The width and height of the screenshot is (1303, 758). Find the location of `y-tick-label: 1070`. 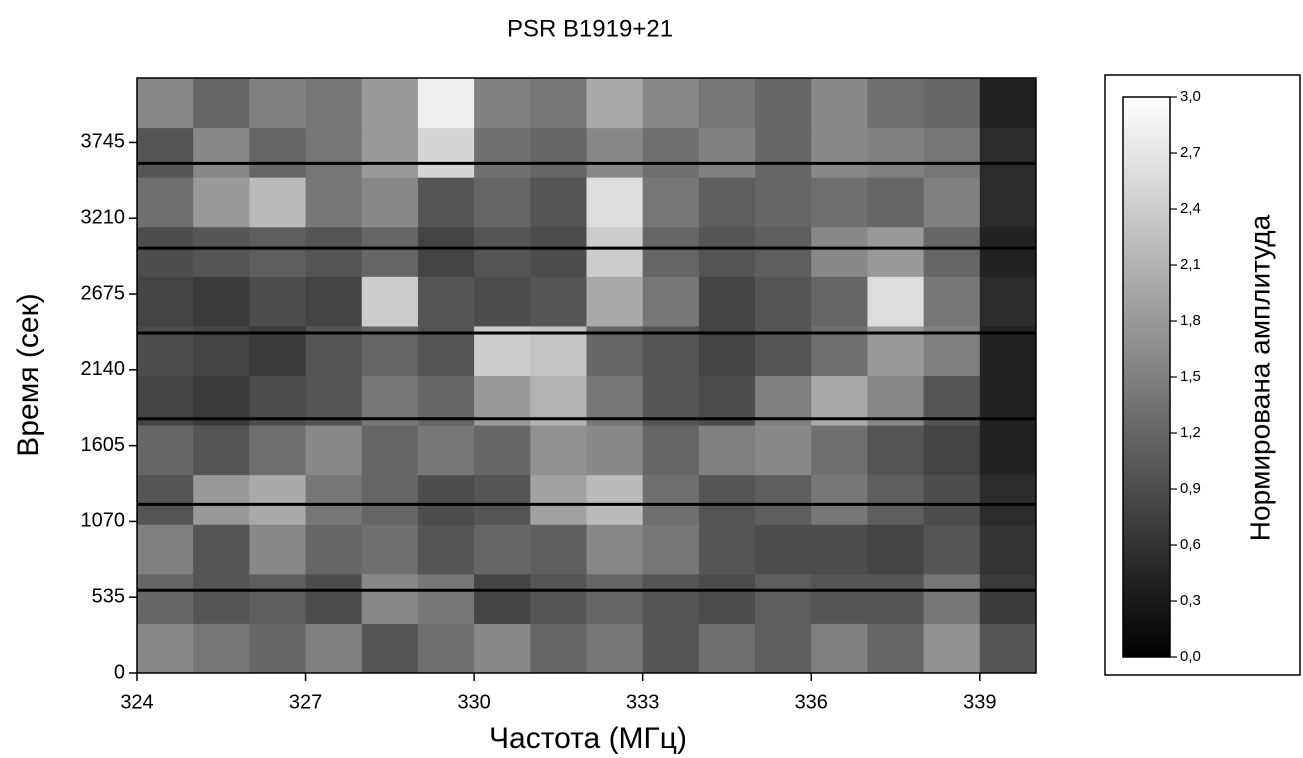

y-tick-label: 1070 is located at coordinates (103, 521).